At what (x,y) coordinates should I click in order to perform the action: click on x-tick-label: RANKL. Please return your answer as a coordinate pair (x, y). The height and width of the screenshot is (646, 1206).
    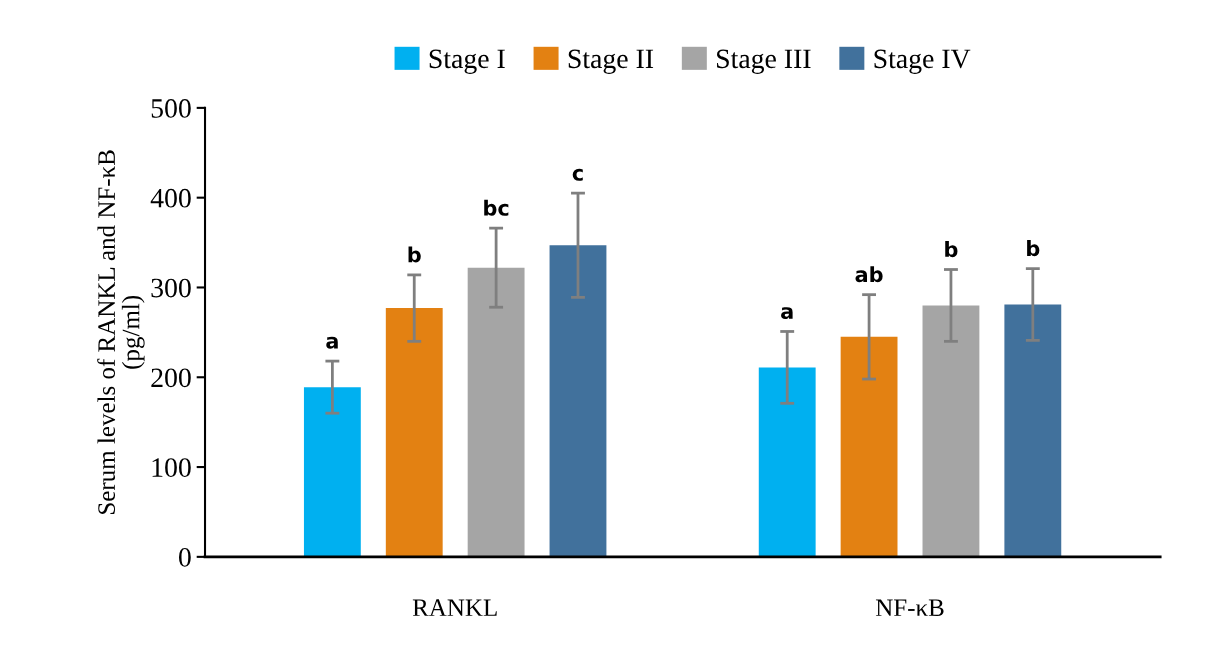
    Looking at the image, I should click on (454, 607).